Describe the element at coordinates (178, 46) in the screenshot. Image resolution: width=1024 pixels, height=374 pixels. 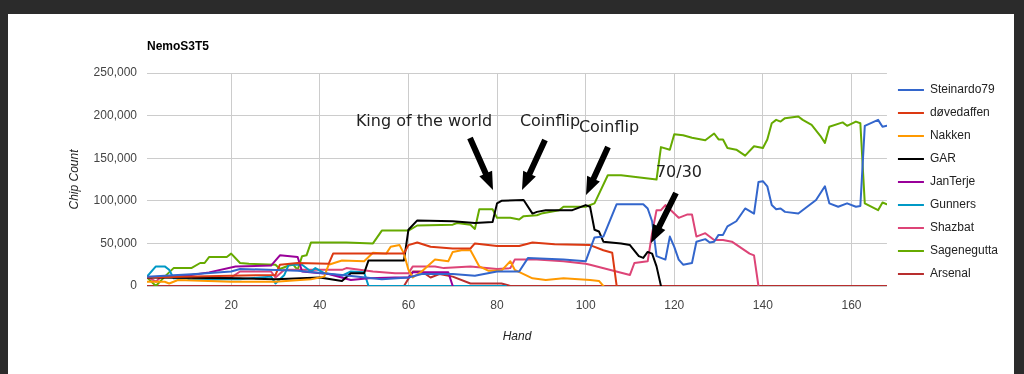
I see `chart-title: NemoS3T5` at that location.